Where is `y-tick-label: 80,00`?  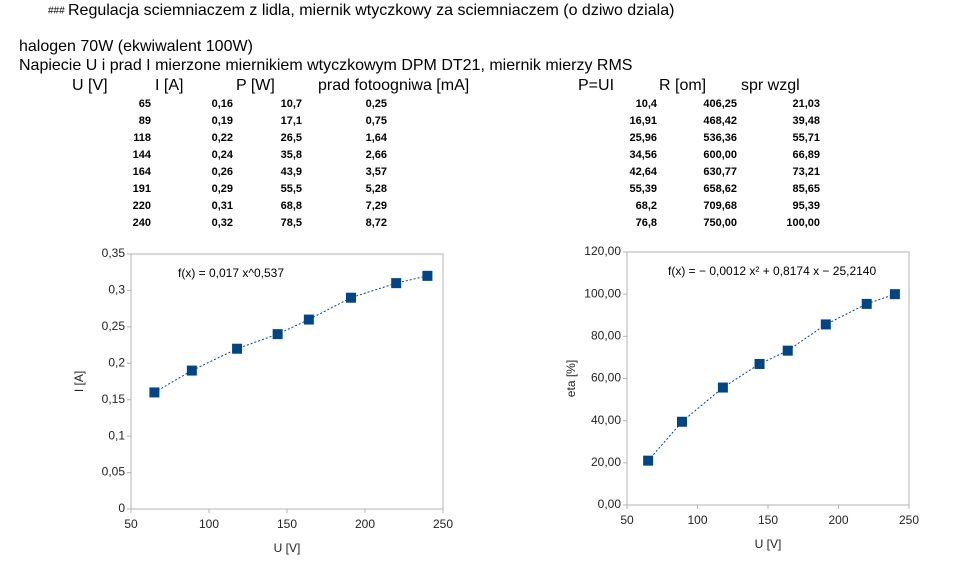
y-tick-label: 80,00 is located at coordinates (606, 336).